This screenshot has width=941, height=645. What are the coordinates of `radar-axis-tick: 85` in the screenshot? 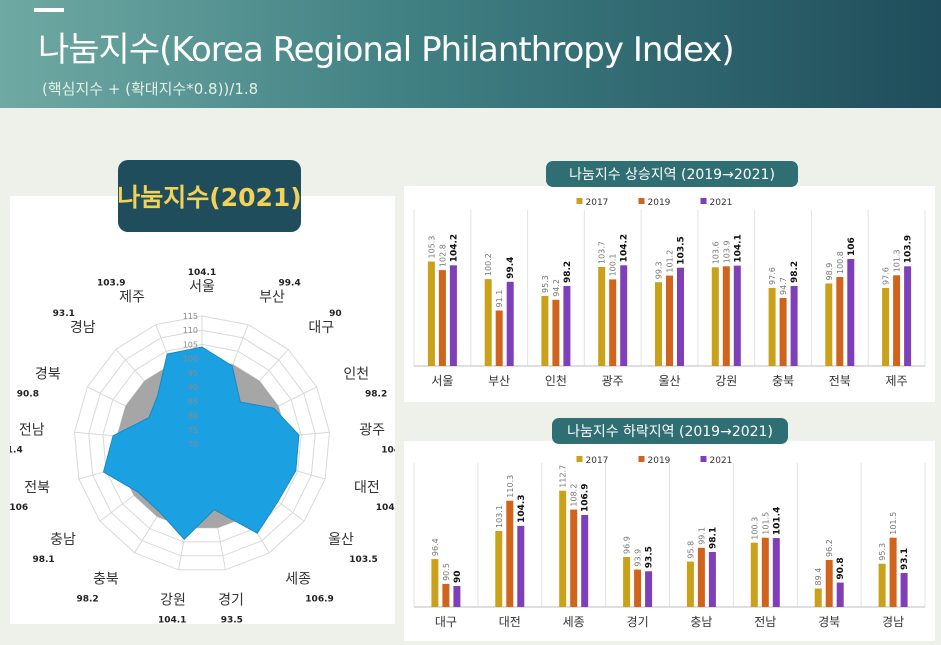 It's located at (193, 401).